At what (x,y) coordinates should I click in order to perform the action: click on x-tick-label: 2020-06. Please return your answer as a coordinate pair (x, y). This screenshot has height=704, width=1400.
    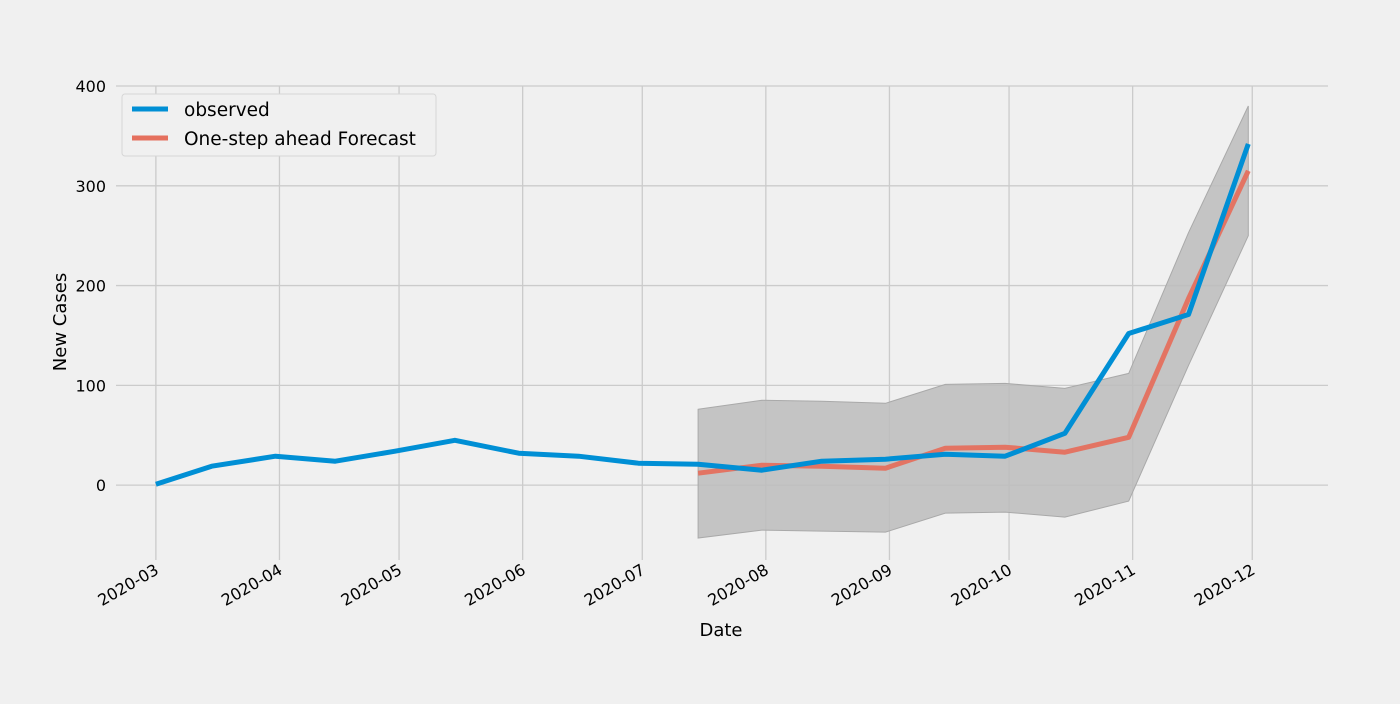
    Looking at the image, I should click on (494, 585).